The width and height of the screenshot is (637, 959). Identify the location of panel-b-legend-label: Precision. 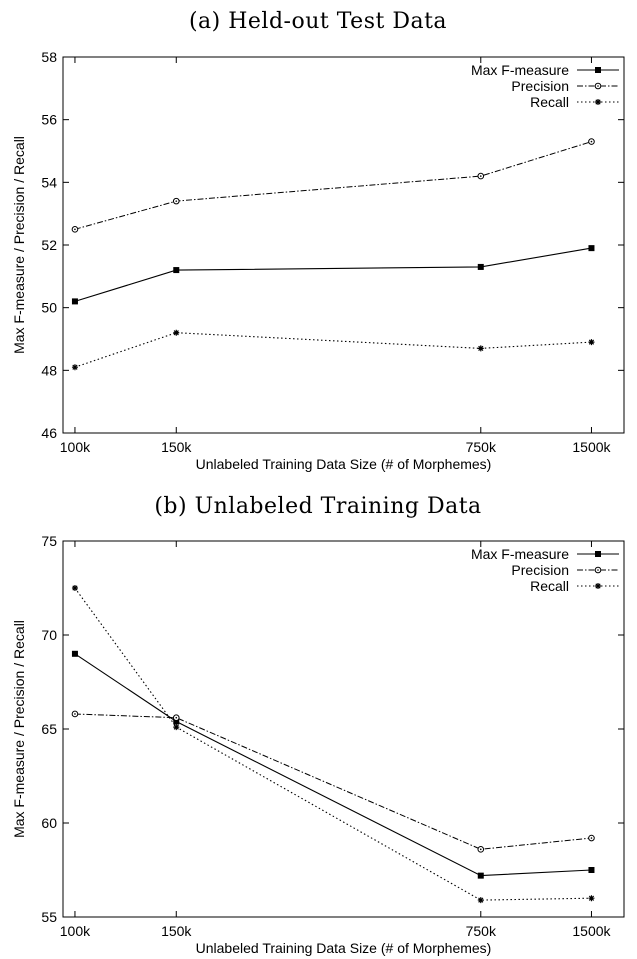
(540, 570).